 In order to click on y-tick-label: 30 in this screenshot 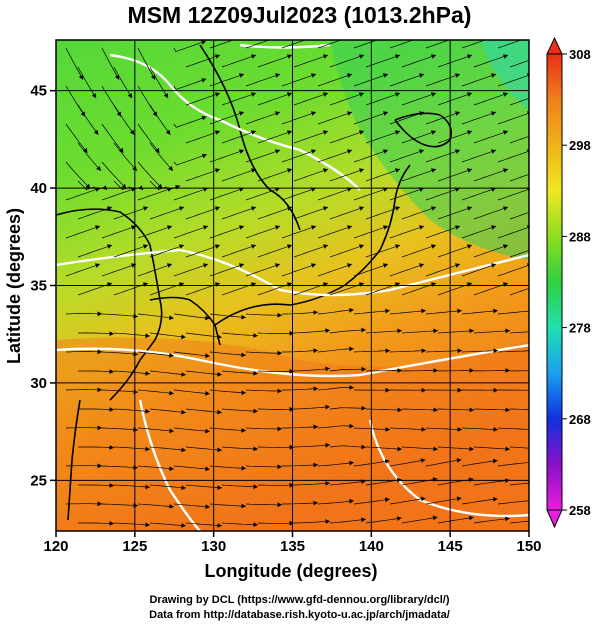, I will do `click(38, 383)`.